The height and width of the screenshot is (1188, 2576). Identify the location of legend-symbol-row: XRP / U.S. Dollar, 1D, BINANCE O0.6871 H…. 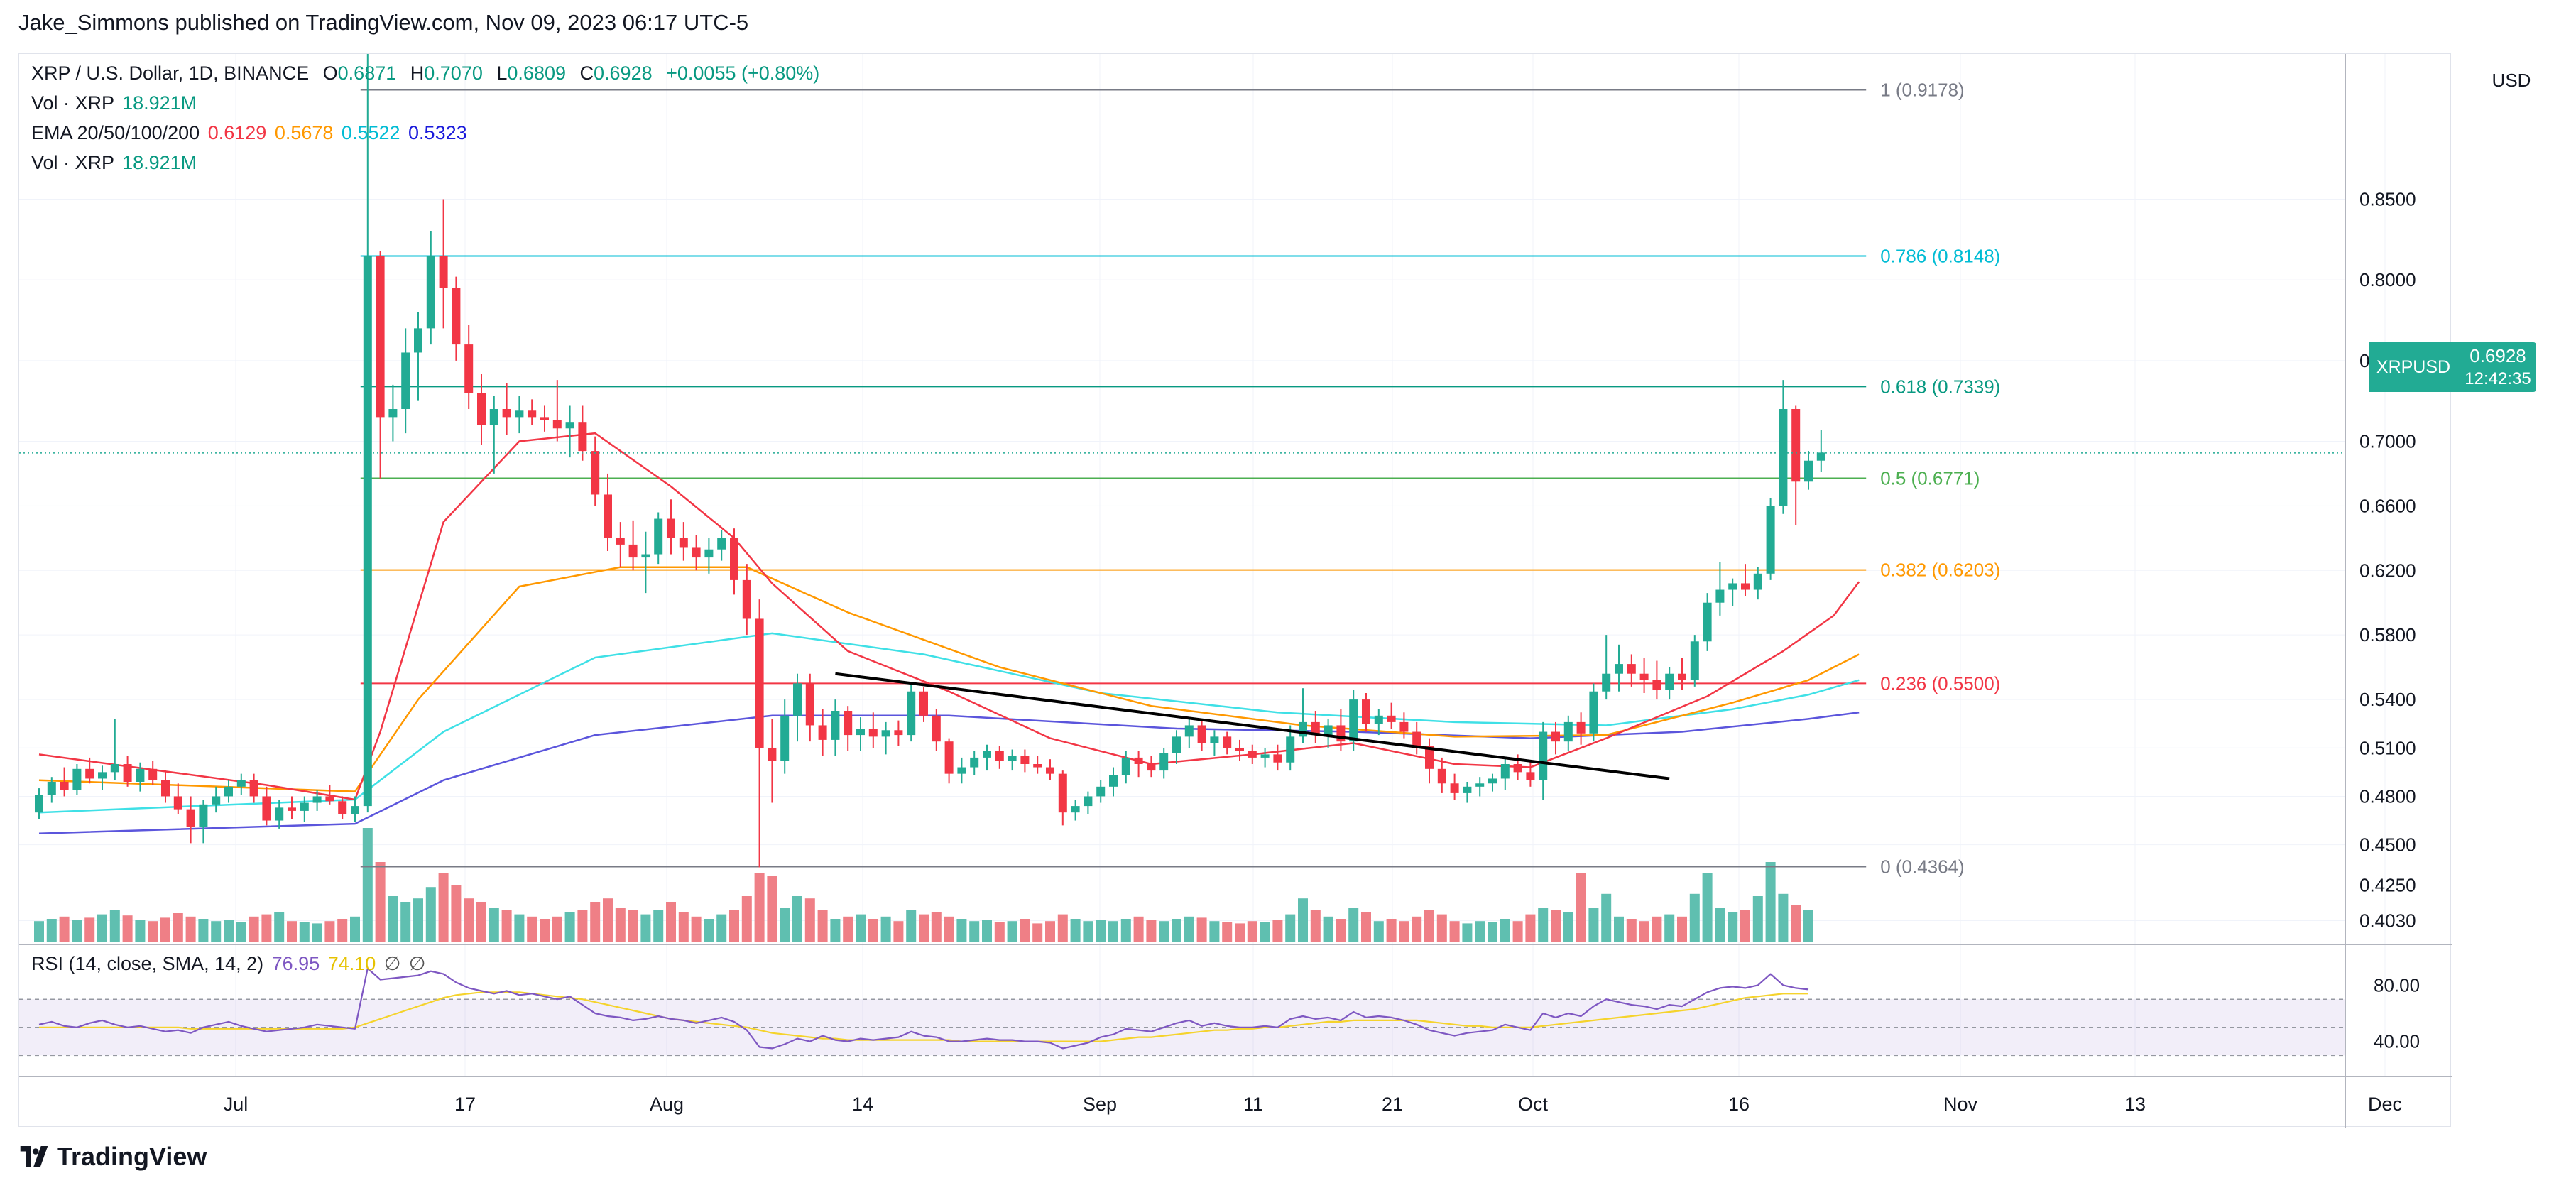
(425, 73).